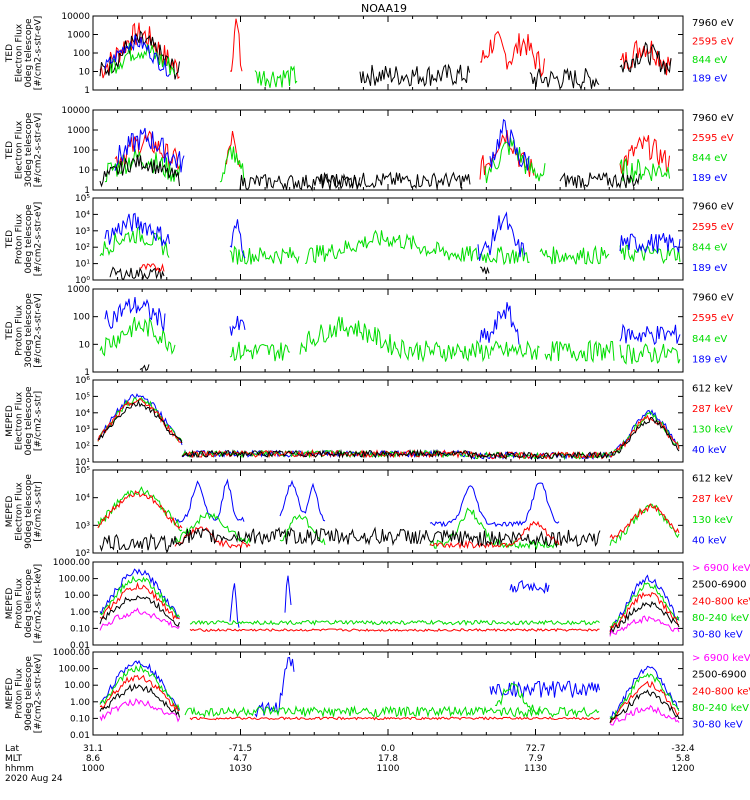 The height and width of the screenshot is (800, 750). What do you see at coordinates (82, 430) in the screenshot?
I see `y-tick-label: 10³` at bounding box center [82, 430].